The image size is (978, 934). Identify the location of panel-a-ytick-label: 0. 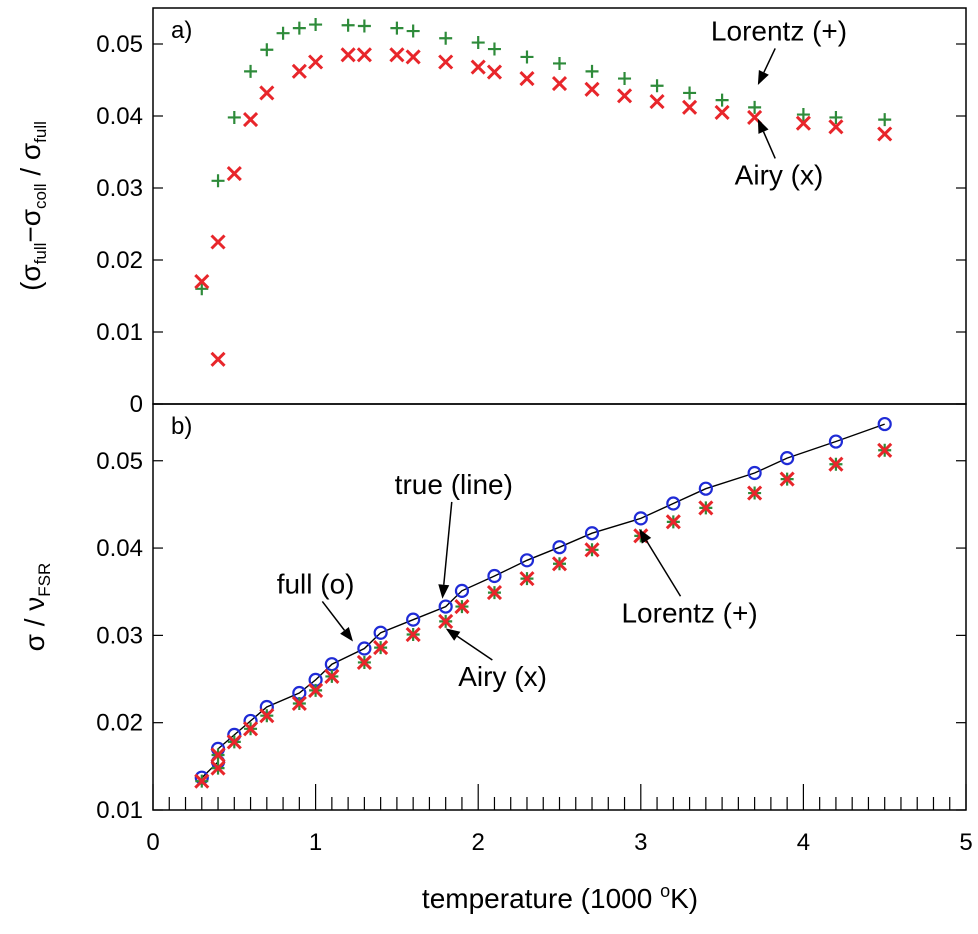
(136, 404).